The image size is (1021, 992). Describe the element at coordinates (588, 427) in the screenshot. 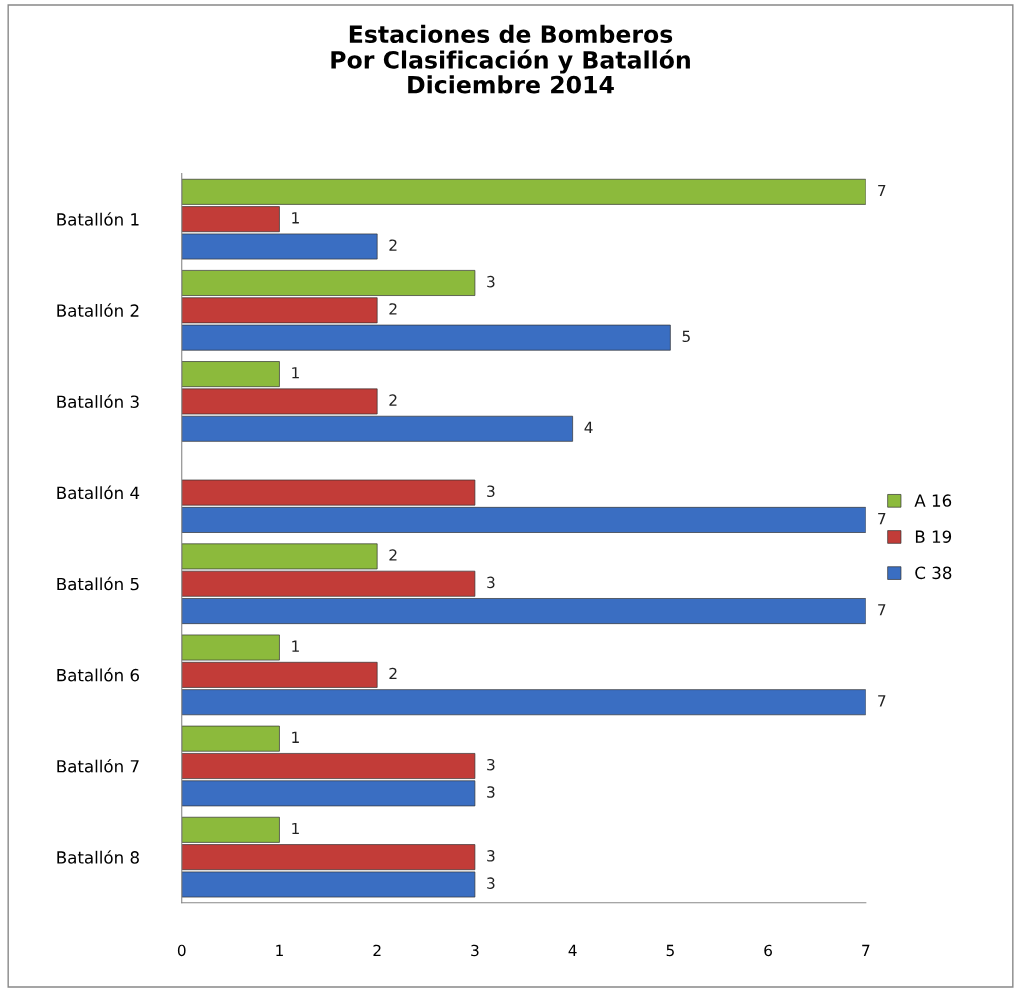

I see `data-label: 4` at that location.